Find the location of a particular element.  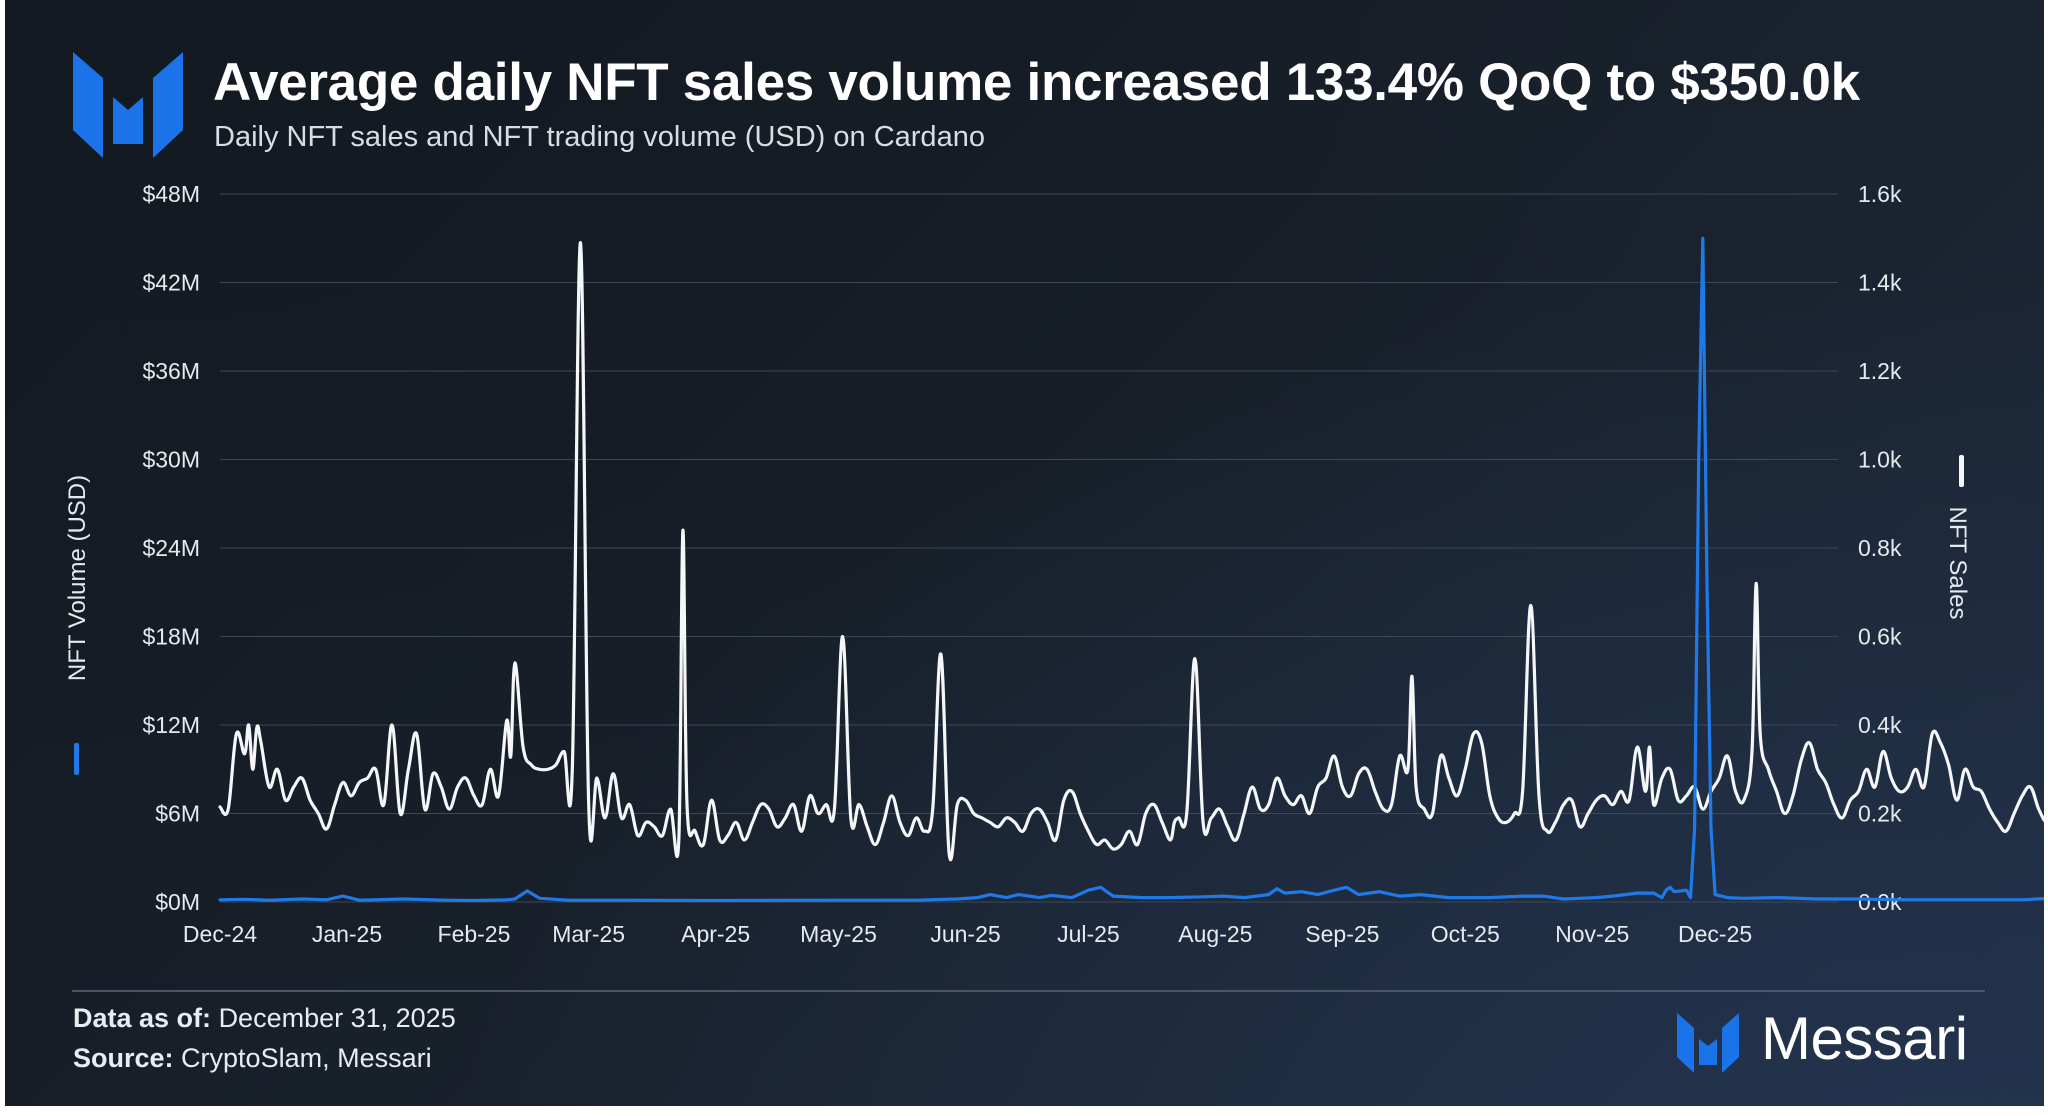

y-right-tick-label: 1.6k is located at coordinates (1880, 194).